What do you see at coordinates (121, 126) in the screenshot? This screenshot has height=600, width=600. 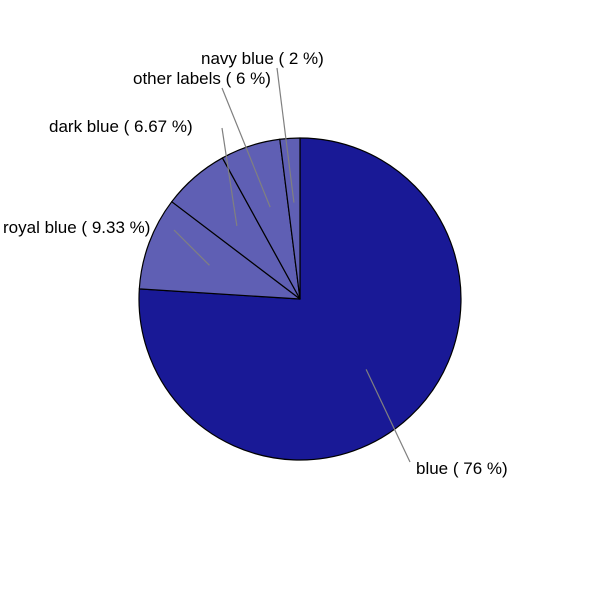 I see `slice-label-2: dark blue ( 6.67 %)` at bounding box center [121, 126].